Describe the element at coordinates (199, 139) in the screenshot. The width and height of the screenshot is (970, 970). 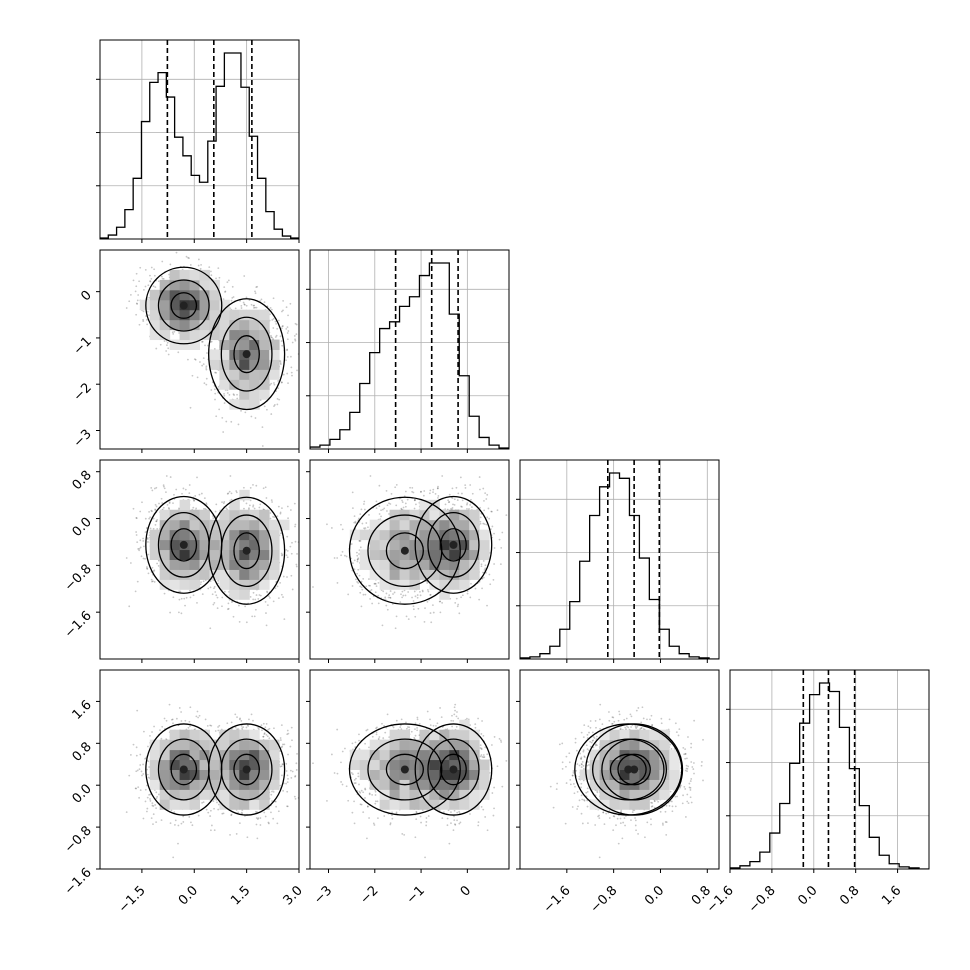
I see `panel-frame` at that location.